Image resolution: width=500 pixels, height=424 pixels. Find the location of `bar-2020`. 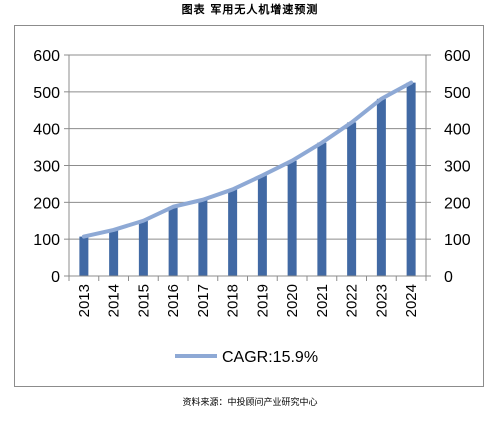

bar-2020 is located at coordinates (292, 218).